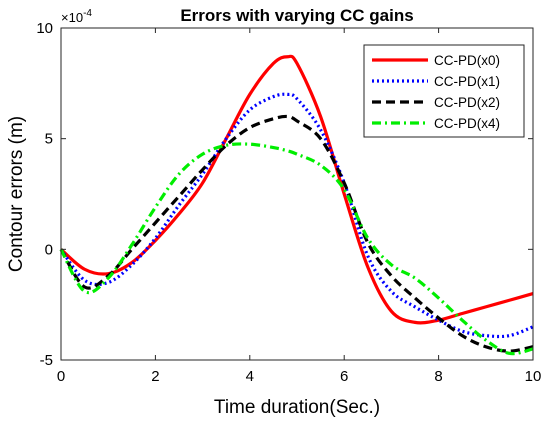 The height and width of the screenshot is (423, 550). I want to click on y-exponent-power: -4, so click(87, 13).